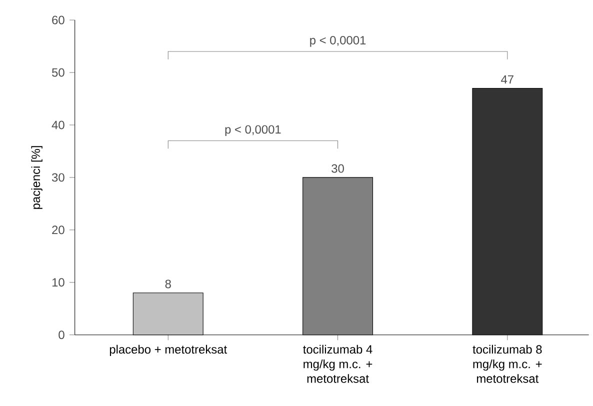 Image resolution: width=593 pixels, height=406 pixels. Describe the element at coordinates (337, 363) in the screenshot. I see `x-tick-label: tocilizumab 4 mg/kg m.c. + metotreksat` at that location.